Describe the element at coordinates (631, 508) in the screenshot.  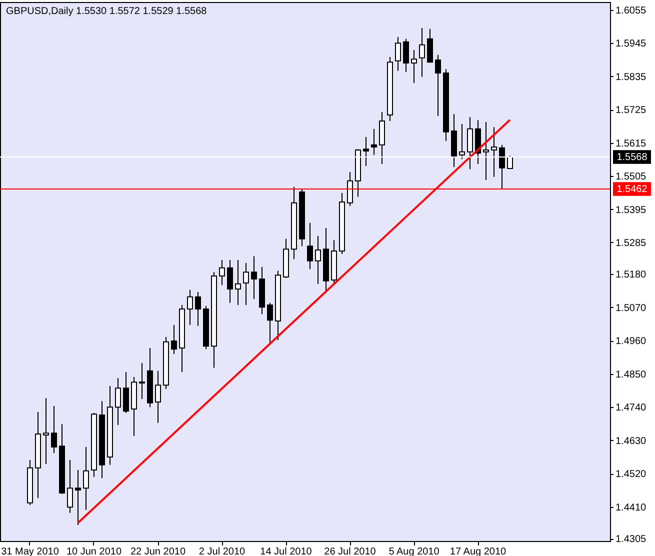
I see `y-tick-label: 1.4410` at that location.